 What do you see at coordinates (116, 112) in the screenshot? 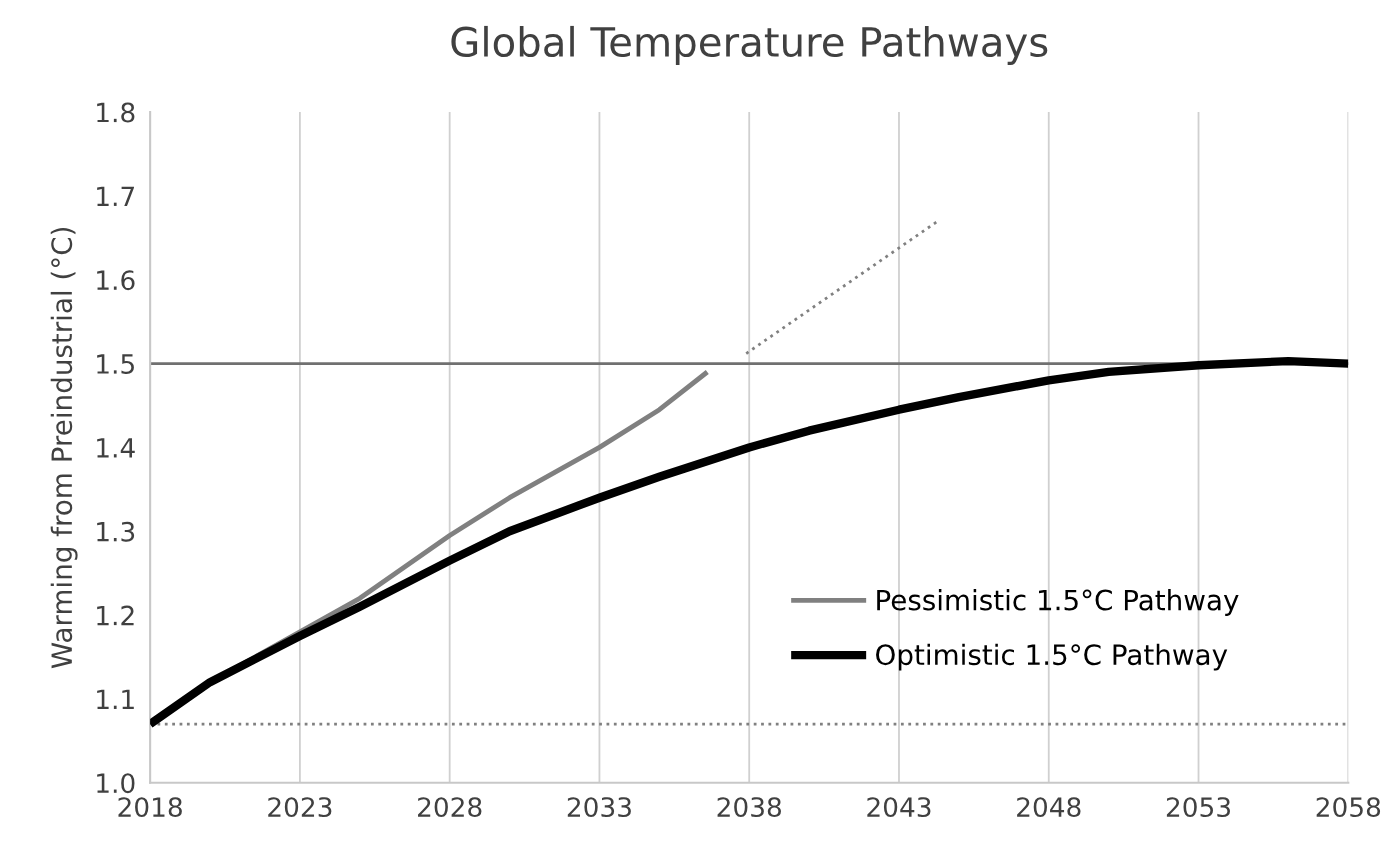
I see `y-tick-label: 1.8` at bounding box center [116, 112].